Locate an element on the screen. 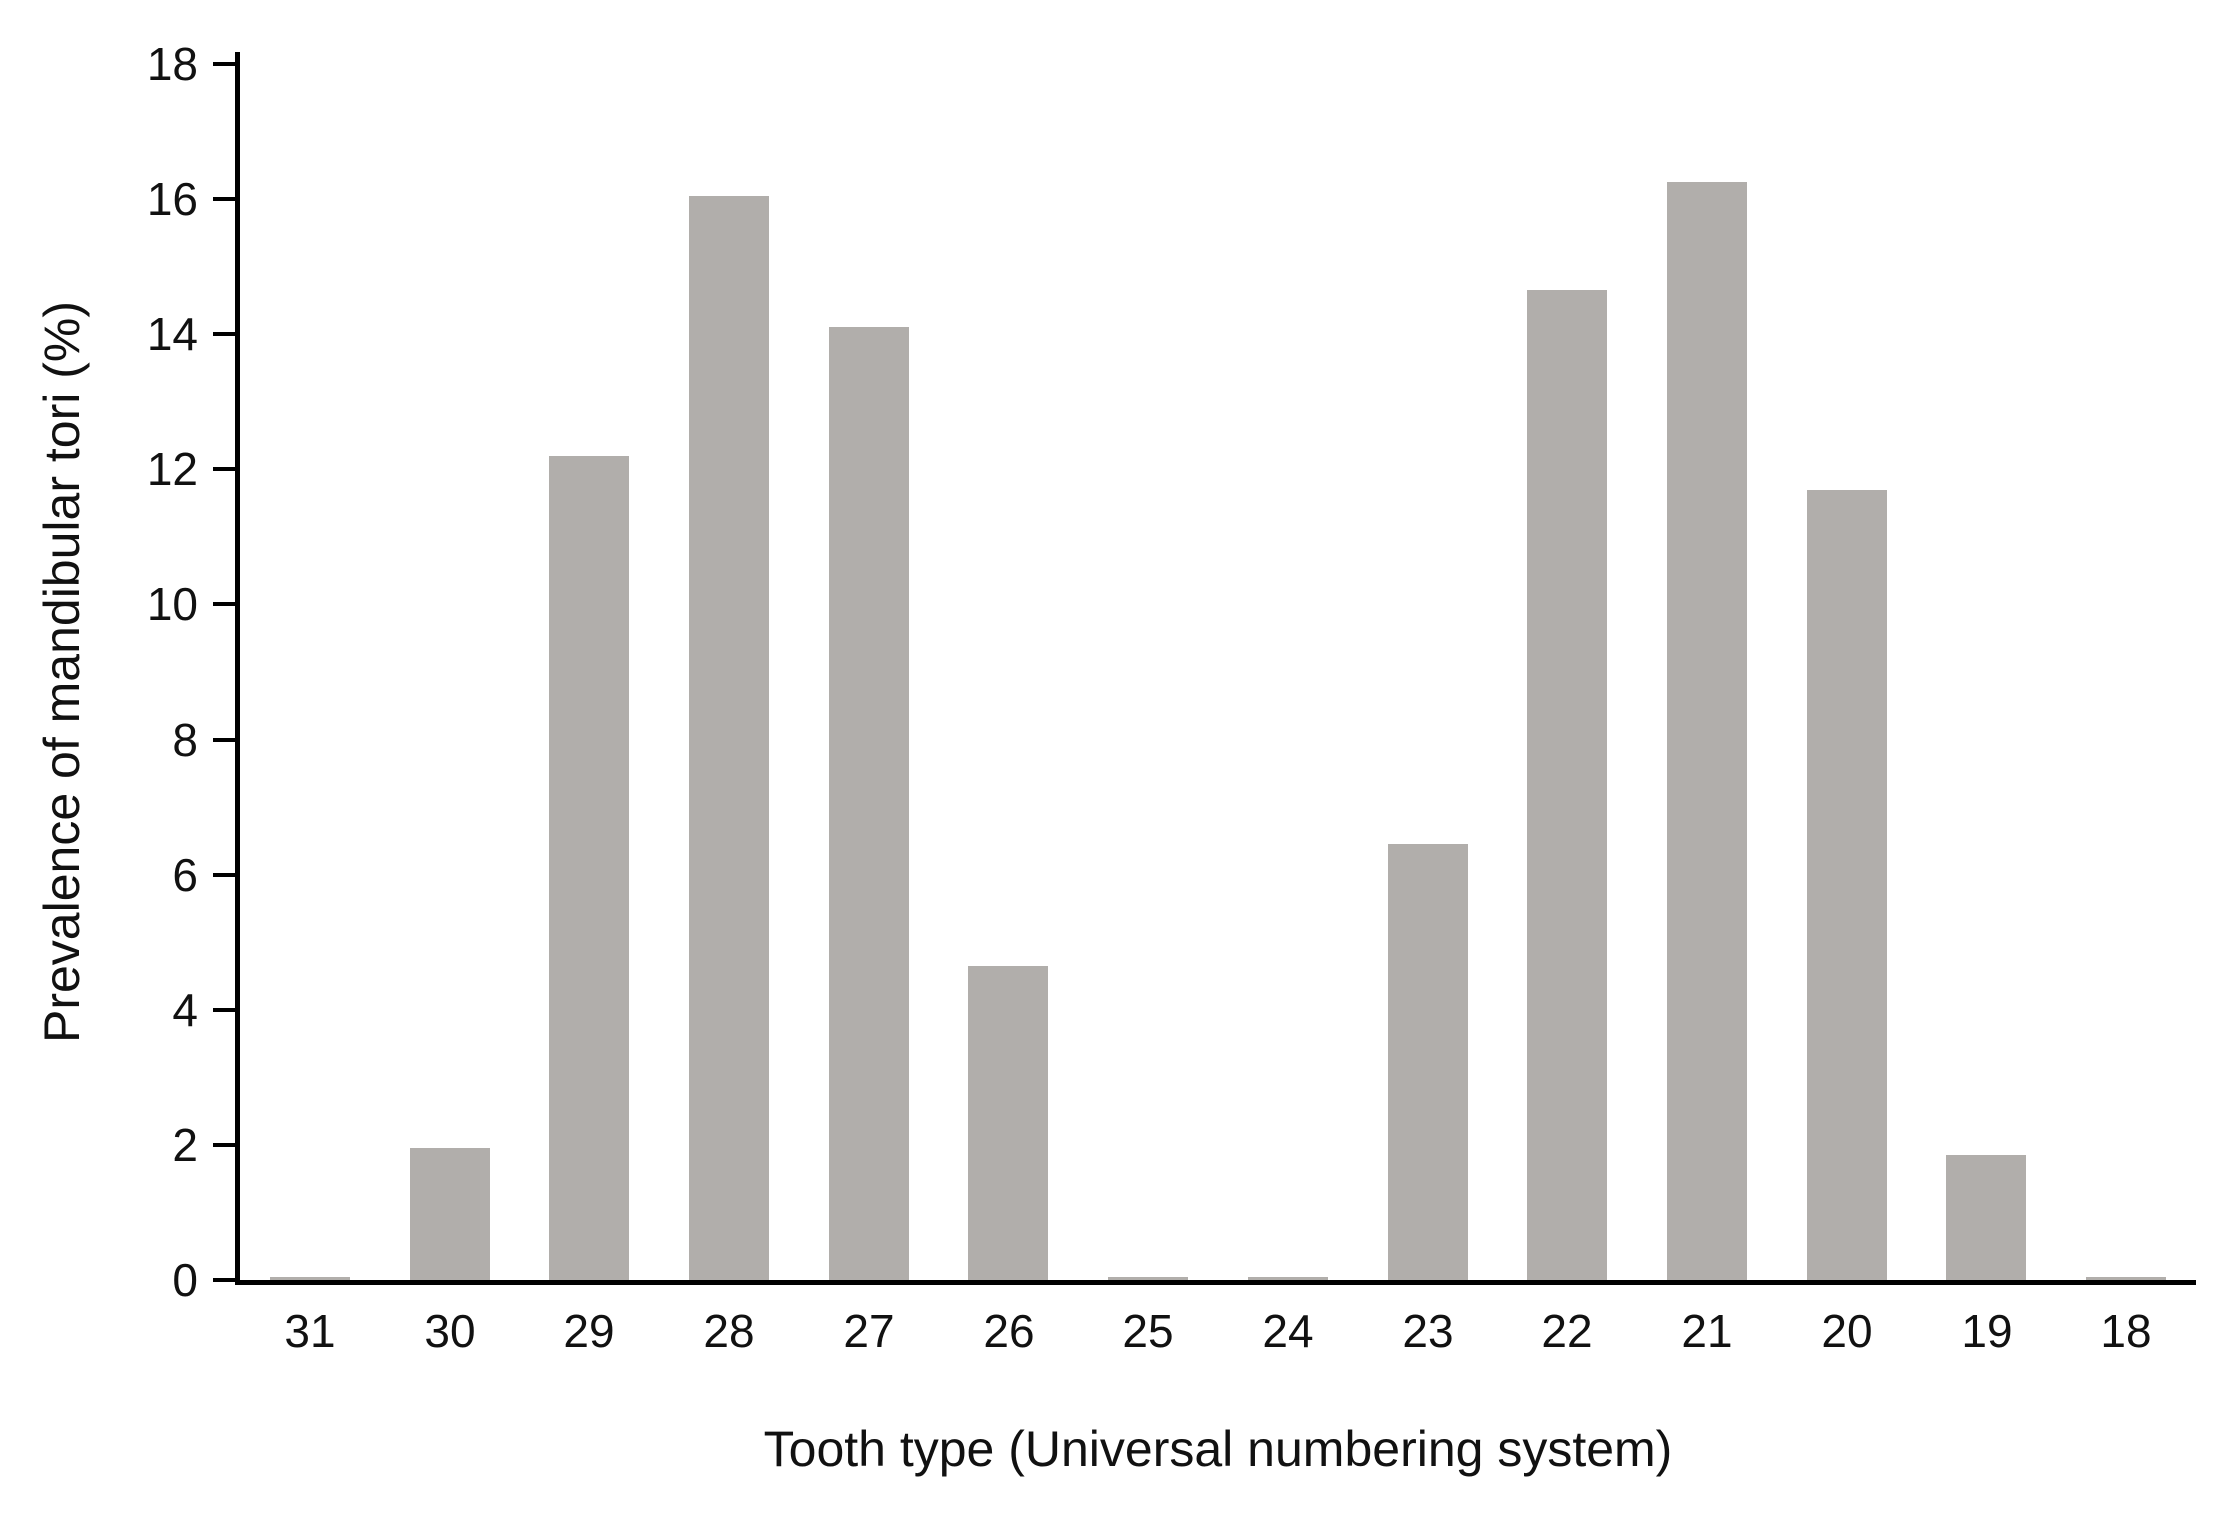 The width and height of the screenshot is (2240, 1535). y-axis-title: Prevalence of mandibular tori (%) is located at coordinates (62, 672).